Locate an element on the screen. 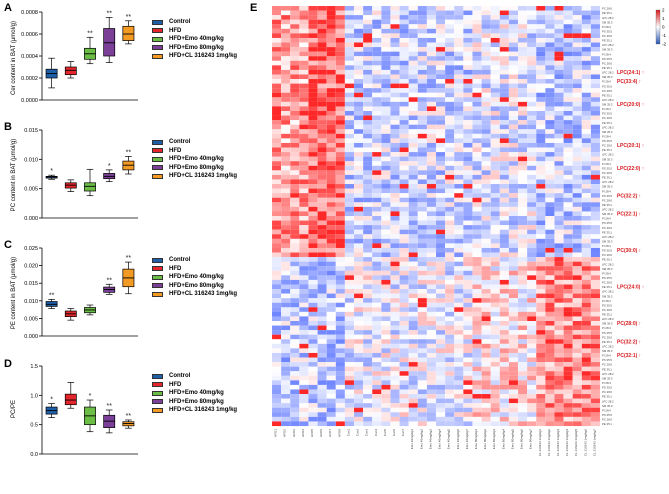 This screenshot has height=494, width=669. row-label: PI 28:4 is located at coordinates (606, 301).